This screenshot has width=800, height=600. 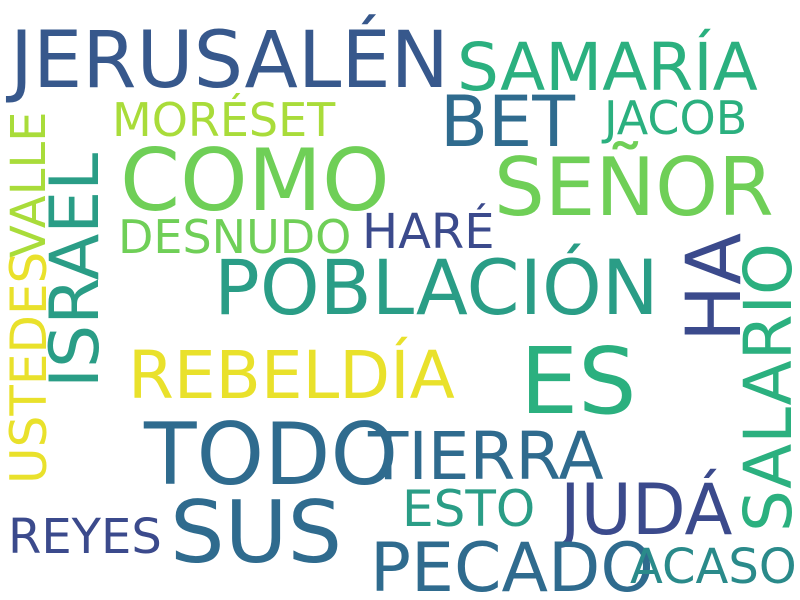 I want to click on word-hare: HARÉ, so click(x=428, y=232).